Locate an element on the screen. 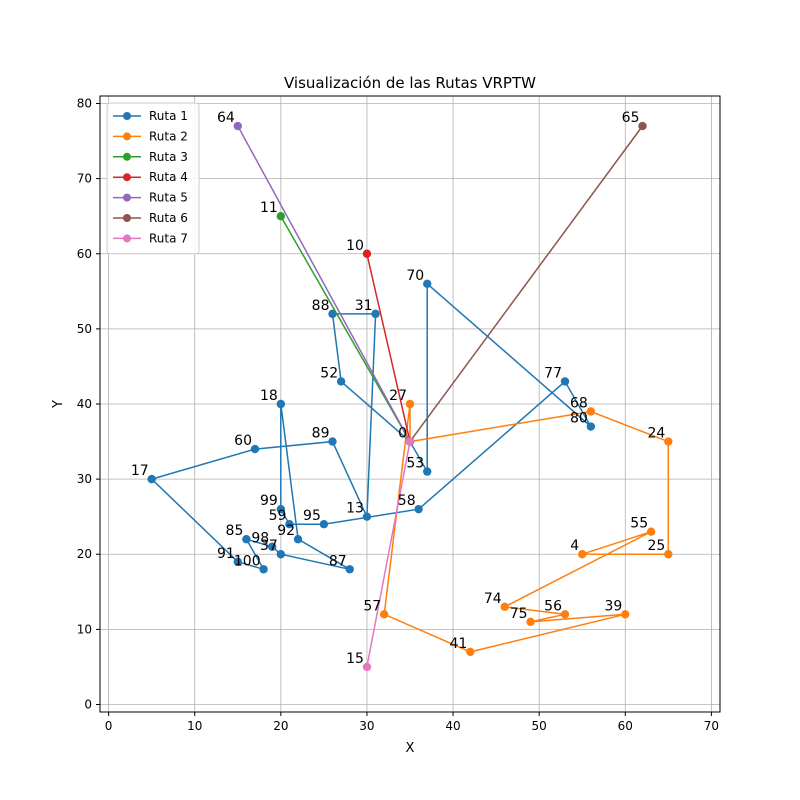  point-label: 25 is located at coordinates (657, 546).